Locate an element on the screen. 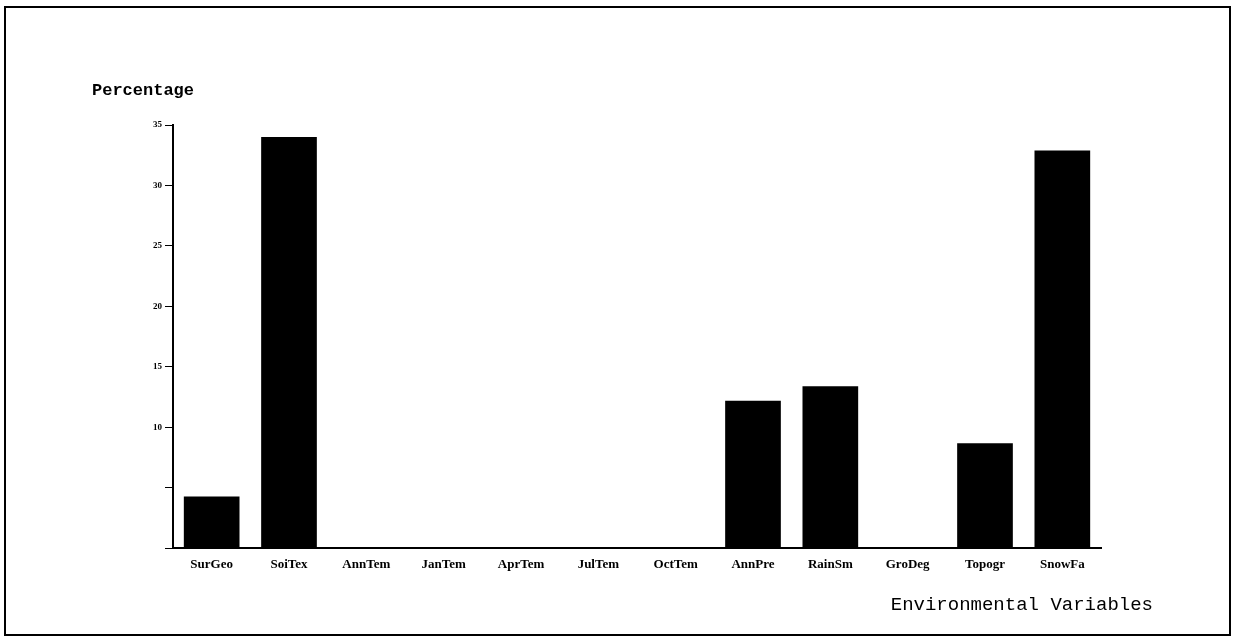  x-tick-label: AprTem is located at coordinates (521, 563).